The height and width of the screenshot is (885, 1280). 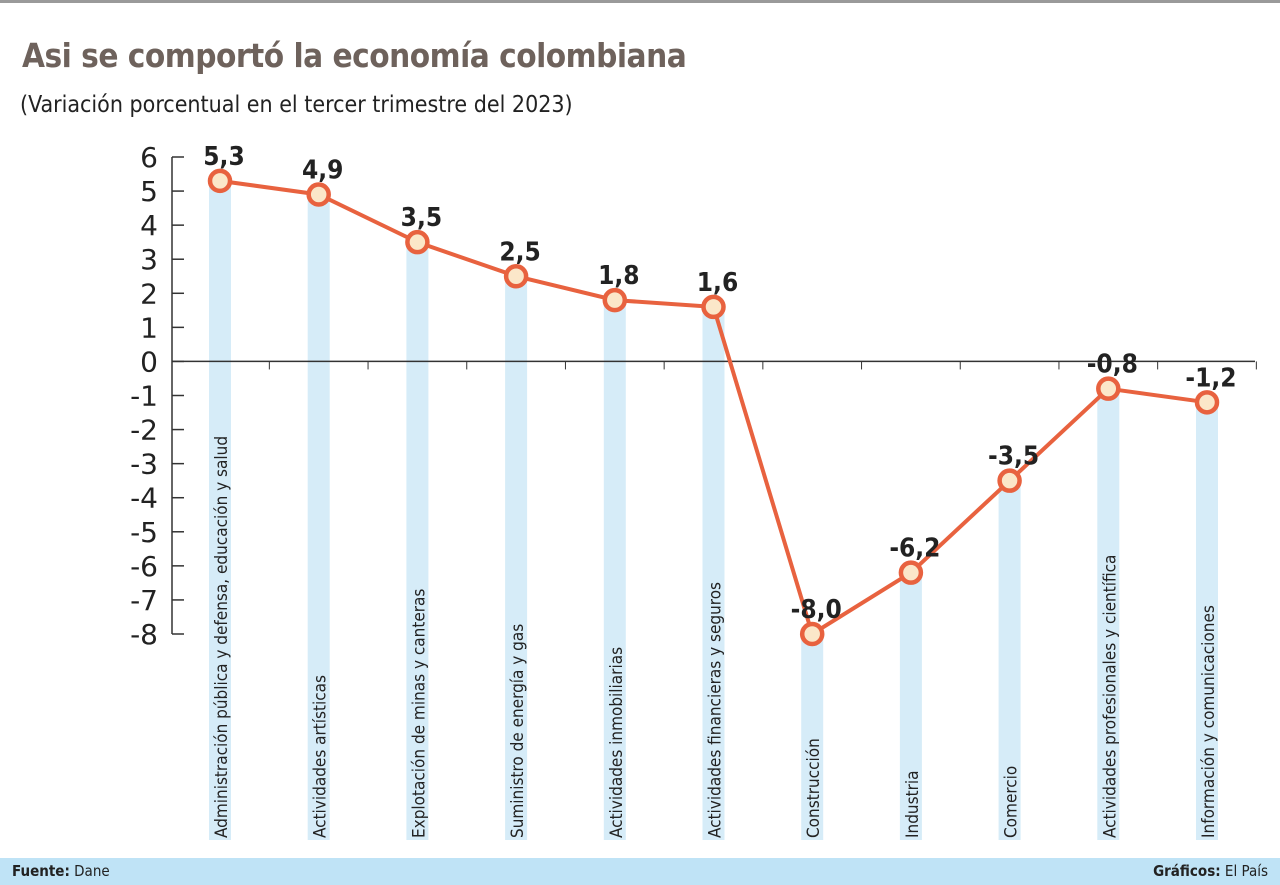 I want to click on credit-note: Gráficos: El País, so click(x=1210, y=871).